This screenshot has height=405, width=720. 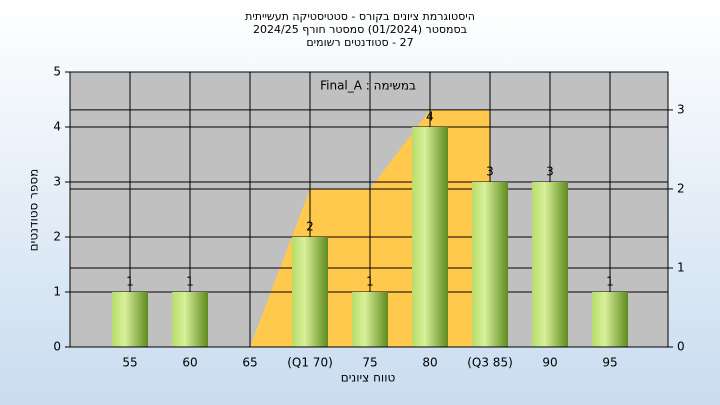 I want to click on x-tick-label: 90, so click(x=549, y=363).